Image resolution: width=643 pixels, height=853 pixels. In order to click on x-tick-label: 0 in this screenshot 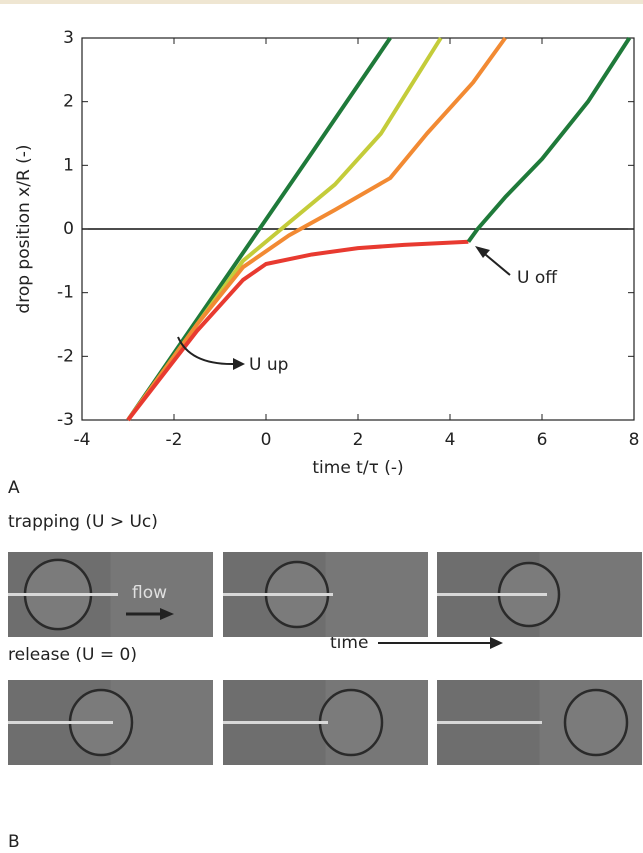, I will do `click(266, 440)`.